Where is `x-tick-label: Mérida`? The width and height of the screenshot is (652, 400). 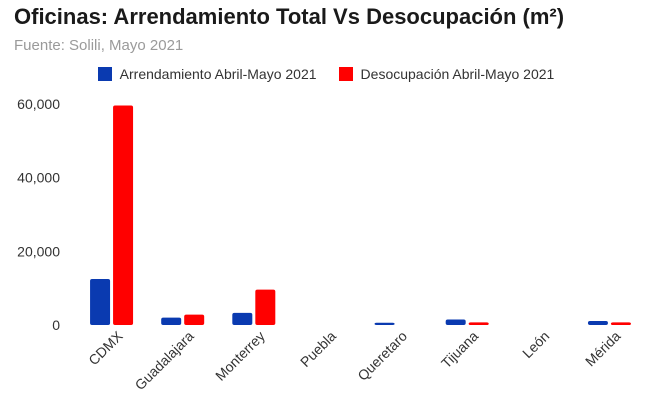
x-tick-label: Mérida is located at coordinates (603, 349).